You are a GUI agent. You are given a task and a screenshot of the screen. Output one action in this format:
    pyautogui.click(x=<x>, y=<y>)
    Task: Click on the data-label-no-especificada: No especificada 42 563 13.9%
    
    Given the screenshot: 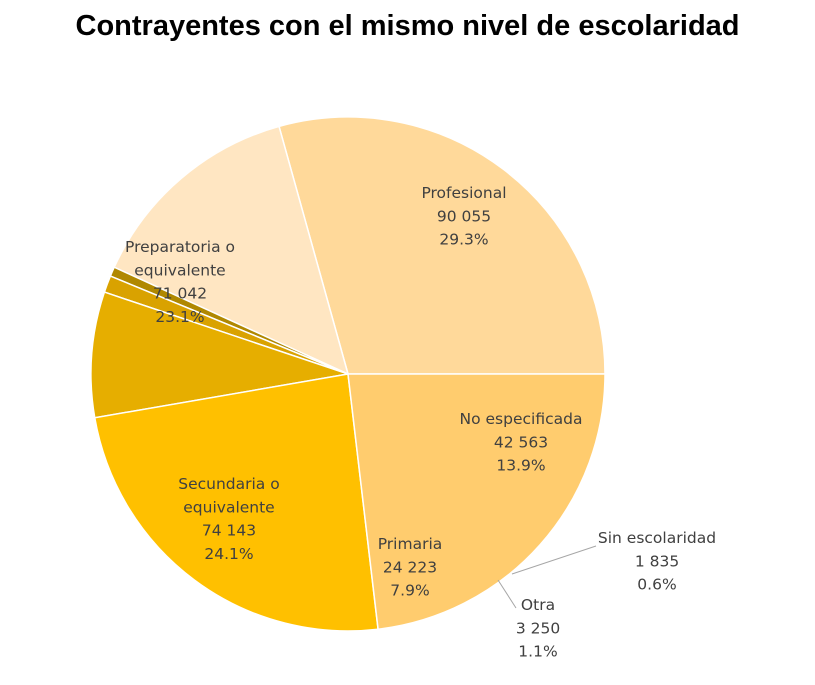 What is the action you would take?
    pyautogui.click(x=521, y=442)
    